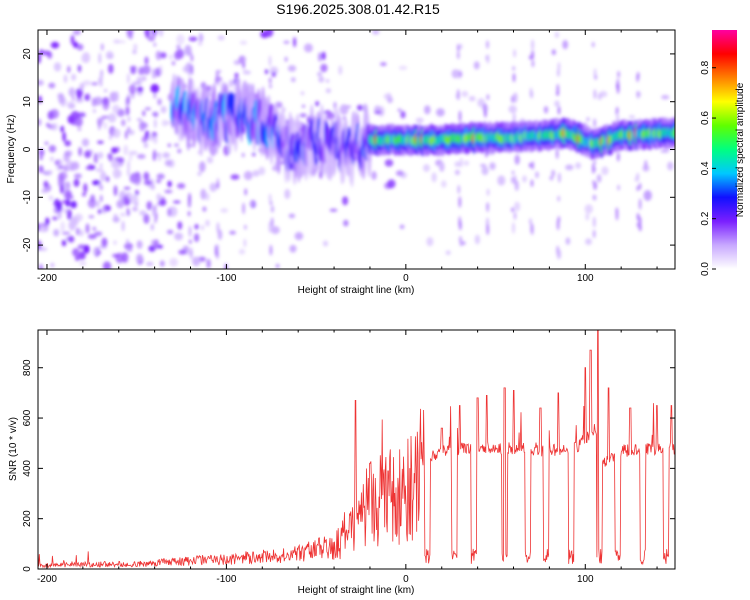 The height and width of the screenshot is (600, 750). I want to click on y-tick-label: -20, so click(27, 244).